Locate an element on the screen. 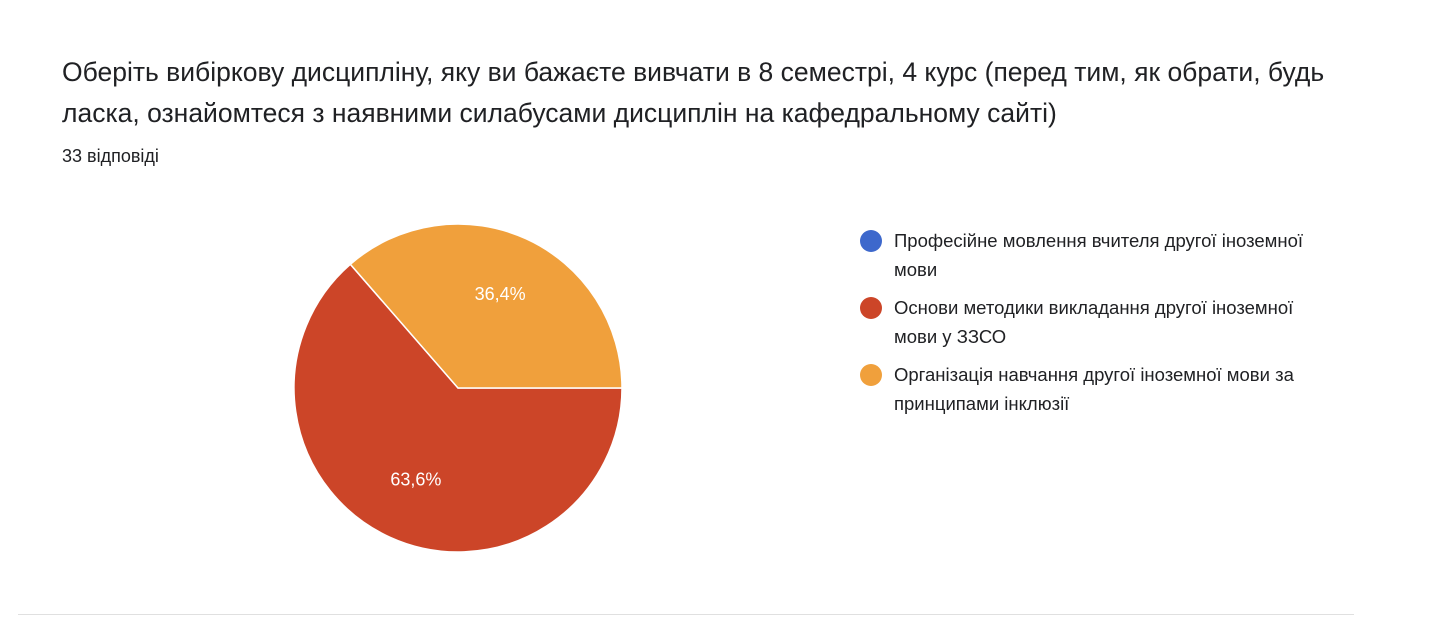 This screenshot has width=1432, height=638. slice-1-percent-label: 63,6% is located at coordinates (415, 479).